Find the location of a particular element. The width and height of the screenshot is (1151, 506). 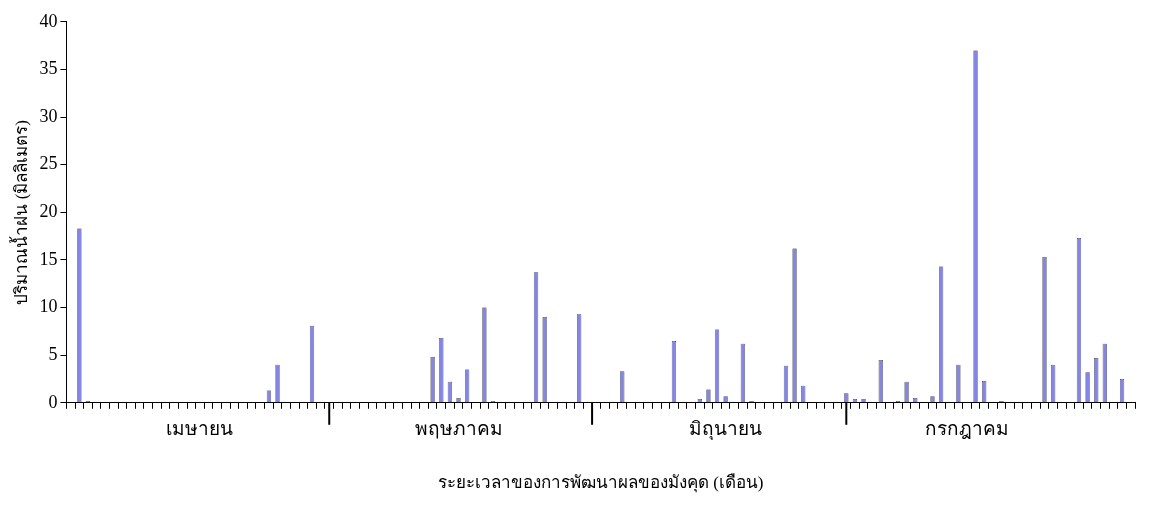

x-tick-label: เมษายน is located at coordinates (200, 429).